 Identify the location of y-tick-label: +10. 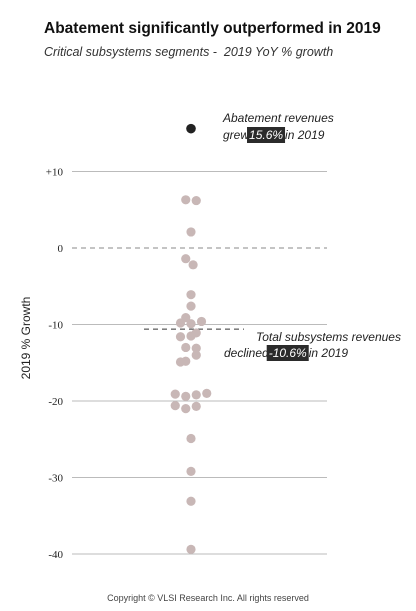
(55, 173).